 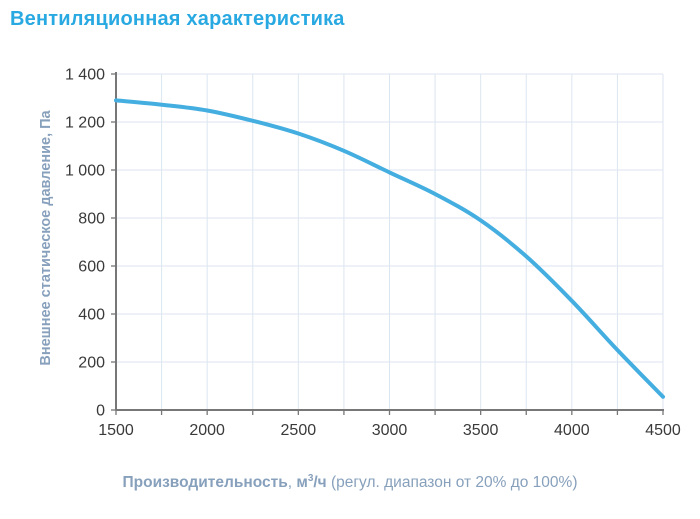 I want to click on x-tick-label: 1500, so click(x=116, y=430).